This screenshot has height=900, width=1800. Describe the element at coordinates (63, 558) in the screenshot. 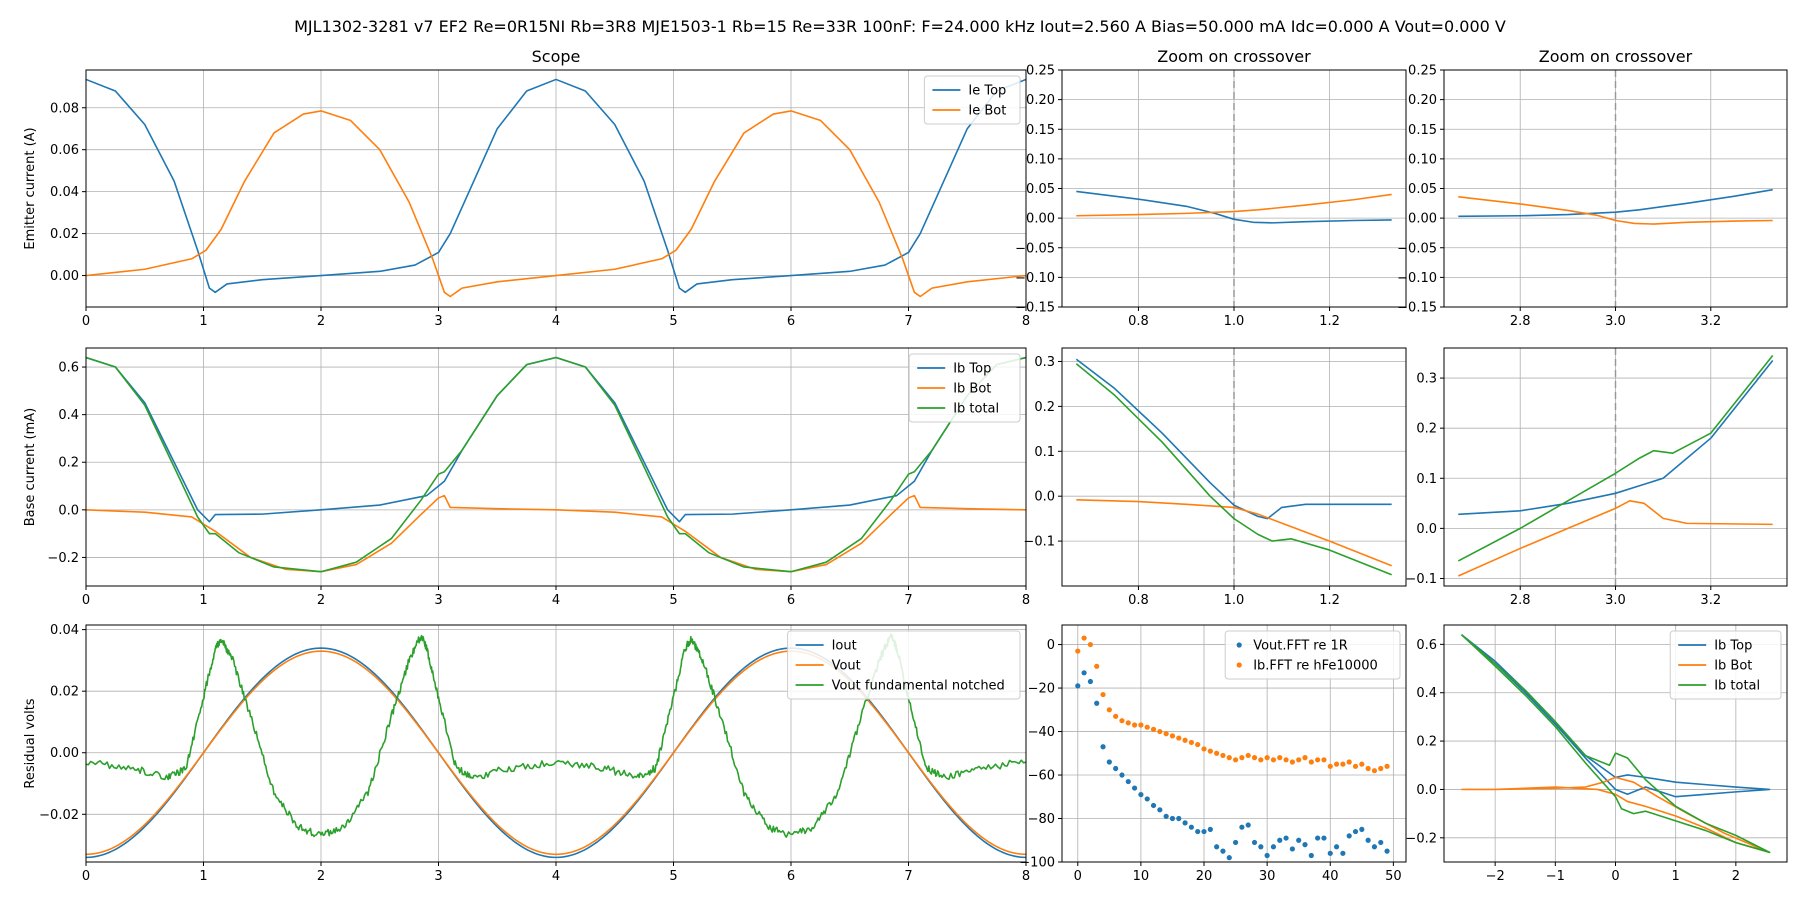

I see `y-tick-label: −0.2` at that location.